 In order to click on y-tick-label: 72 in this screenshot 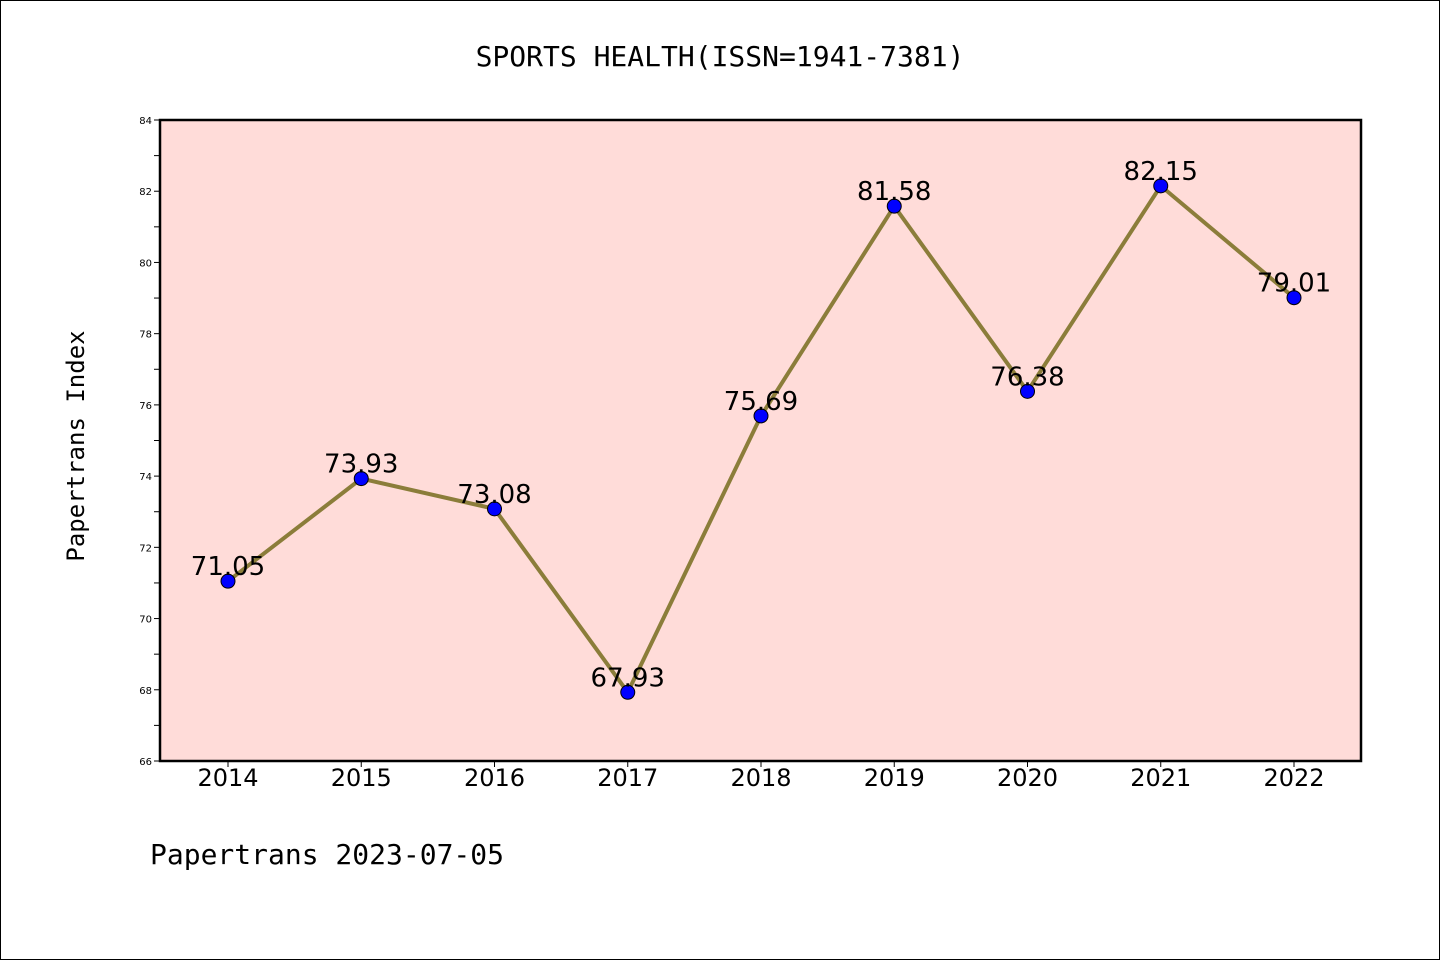, I will do `click(145, 548)`.